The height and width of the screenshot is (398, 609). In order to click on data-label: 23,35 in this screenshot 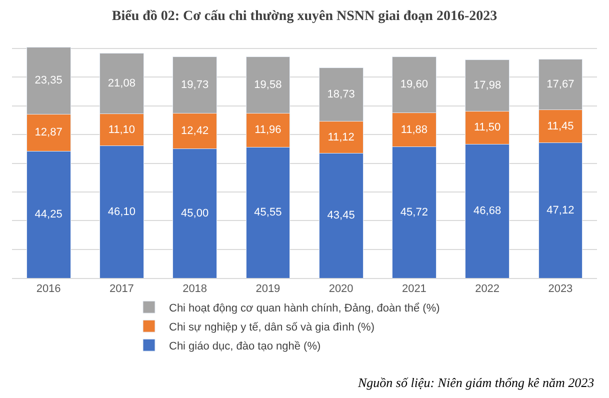, I will do `click(48, 80)`.